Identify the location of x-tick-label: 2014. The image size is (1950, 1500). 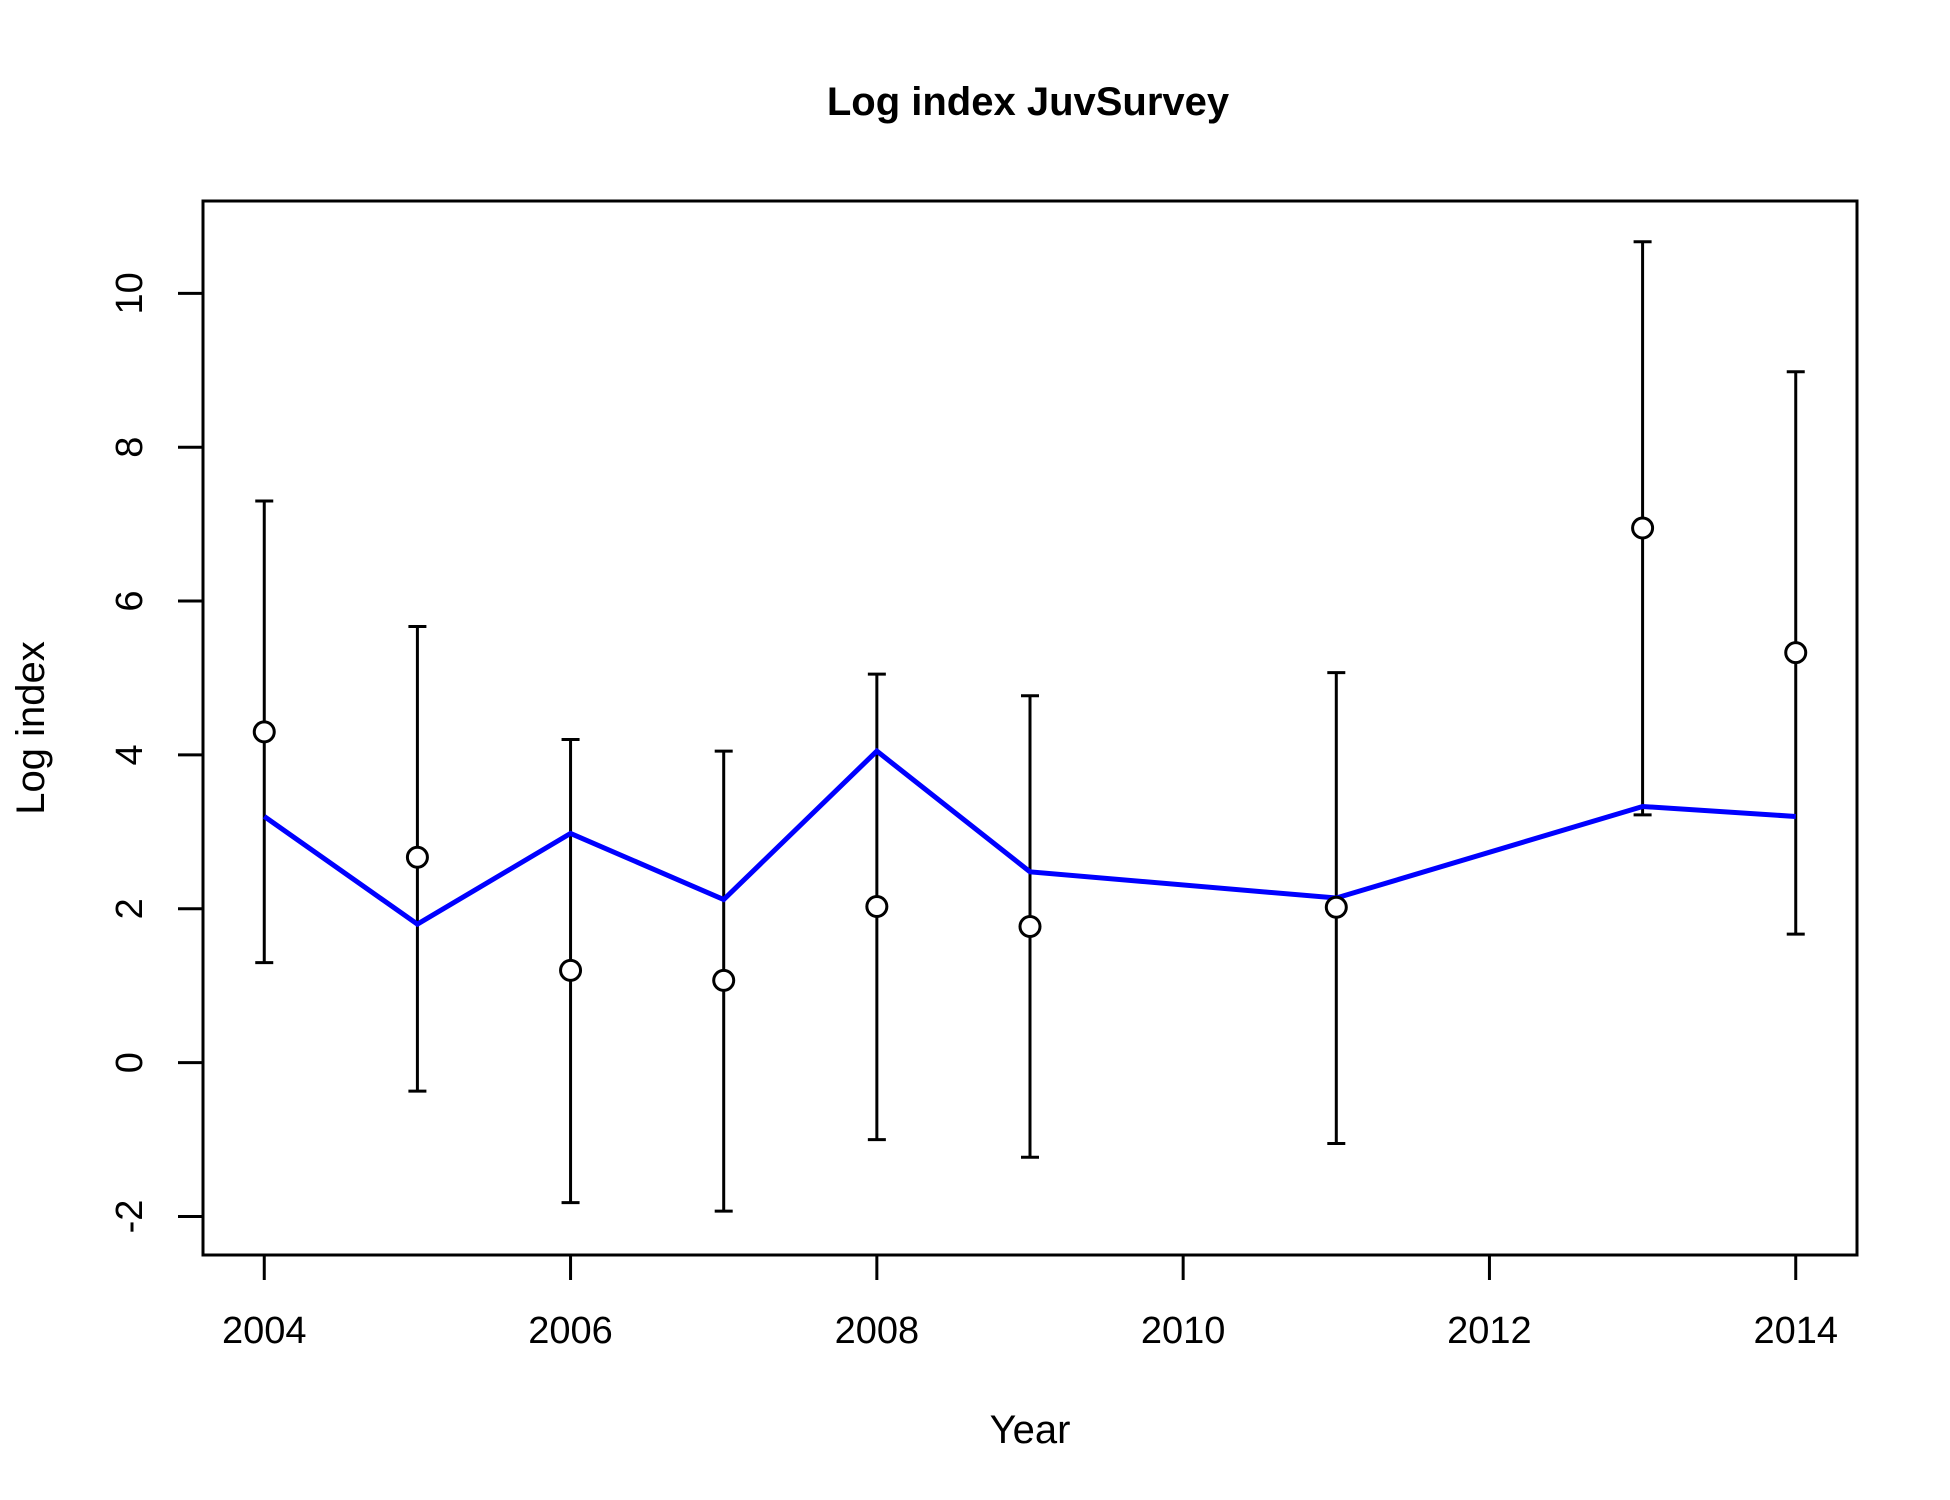
(1795, 1331).